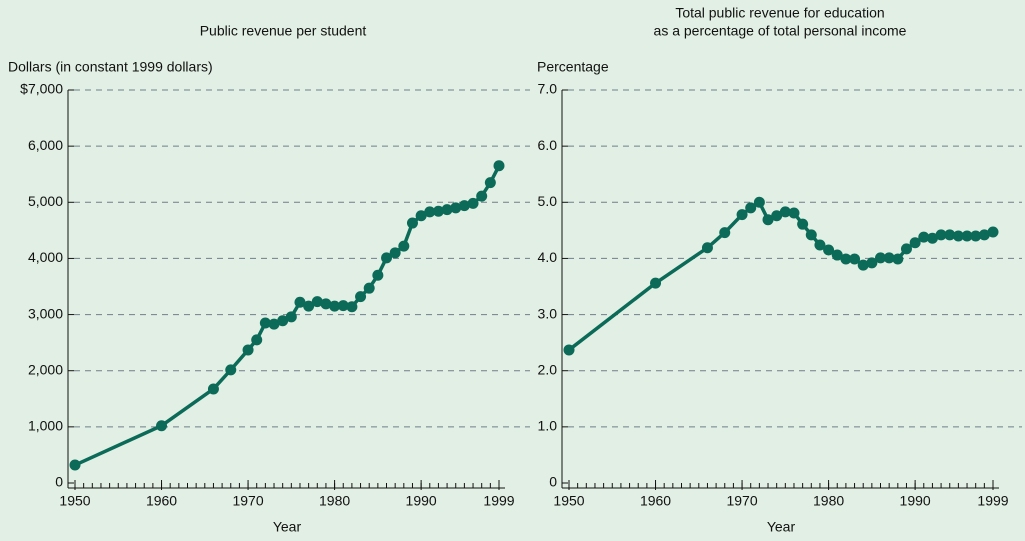  Describe the element at coordinates (548, 426) in the screenshot. I see `y-tick-label: 1.0` at that location.